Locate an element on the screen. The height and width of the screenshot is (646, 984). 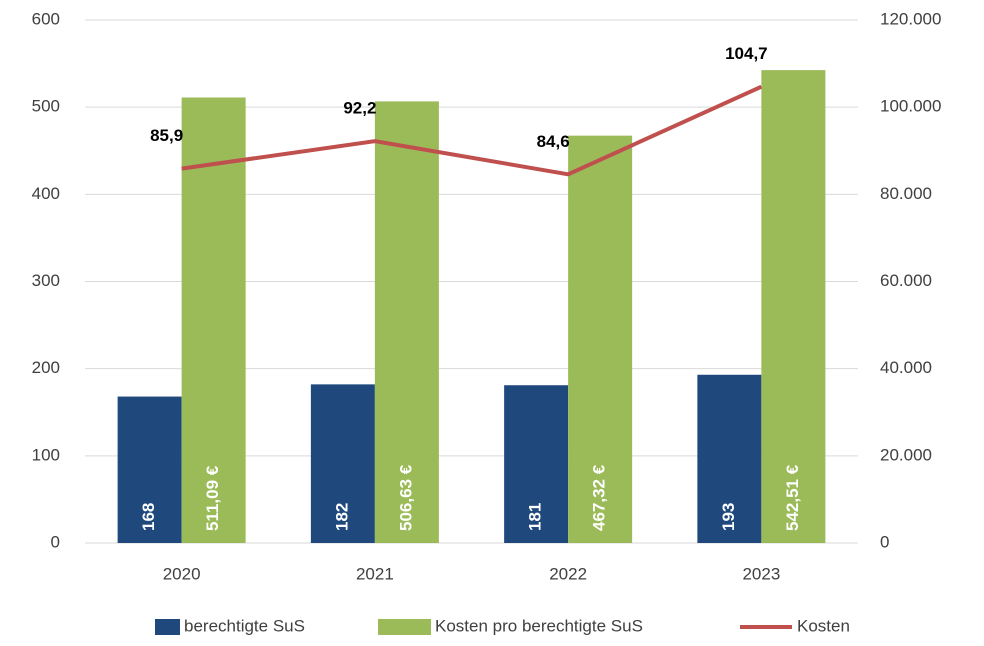
y2-tick-label: 60.000 is located at coordinates (906, 280).